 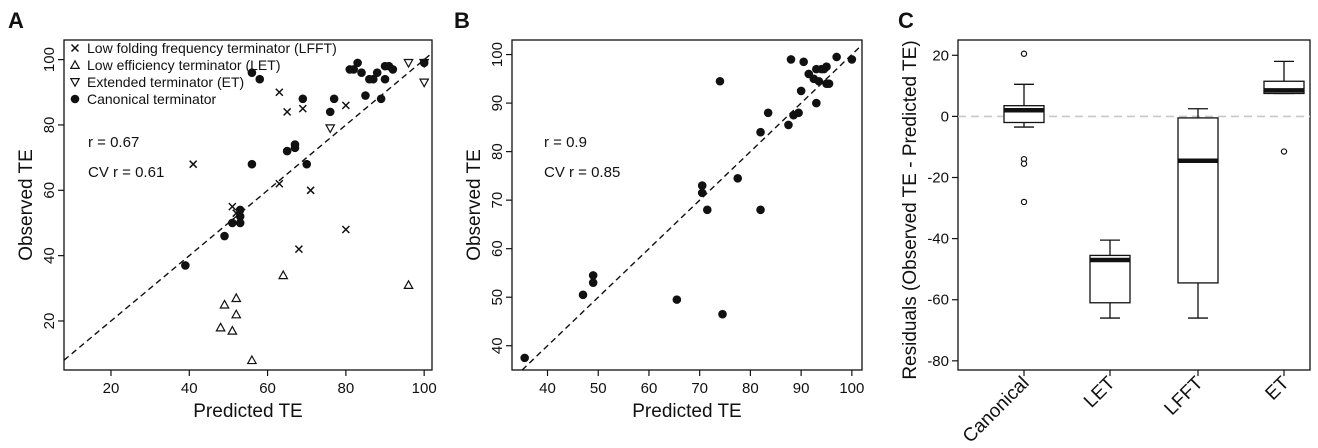 What do you see at coordinates (565, 142) in the screenshot?
I see `stat-annotation: r = 0.9` at bounding box center [565, 142].